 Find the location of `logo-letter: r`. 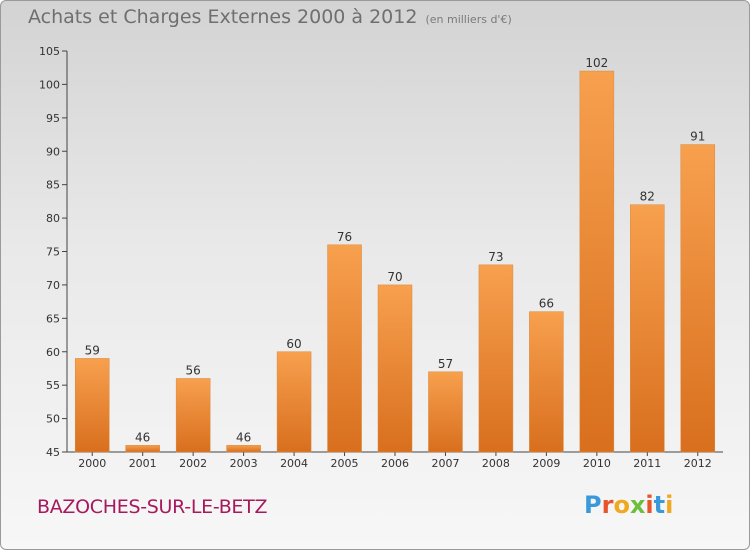

logo-letter: r is located at coordinates (607, 505).